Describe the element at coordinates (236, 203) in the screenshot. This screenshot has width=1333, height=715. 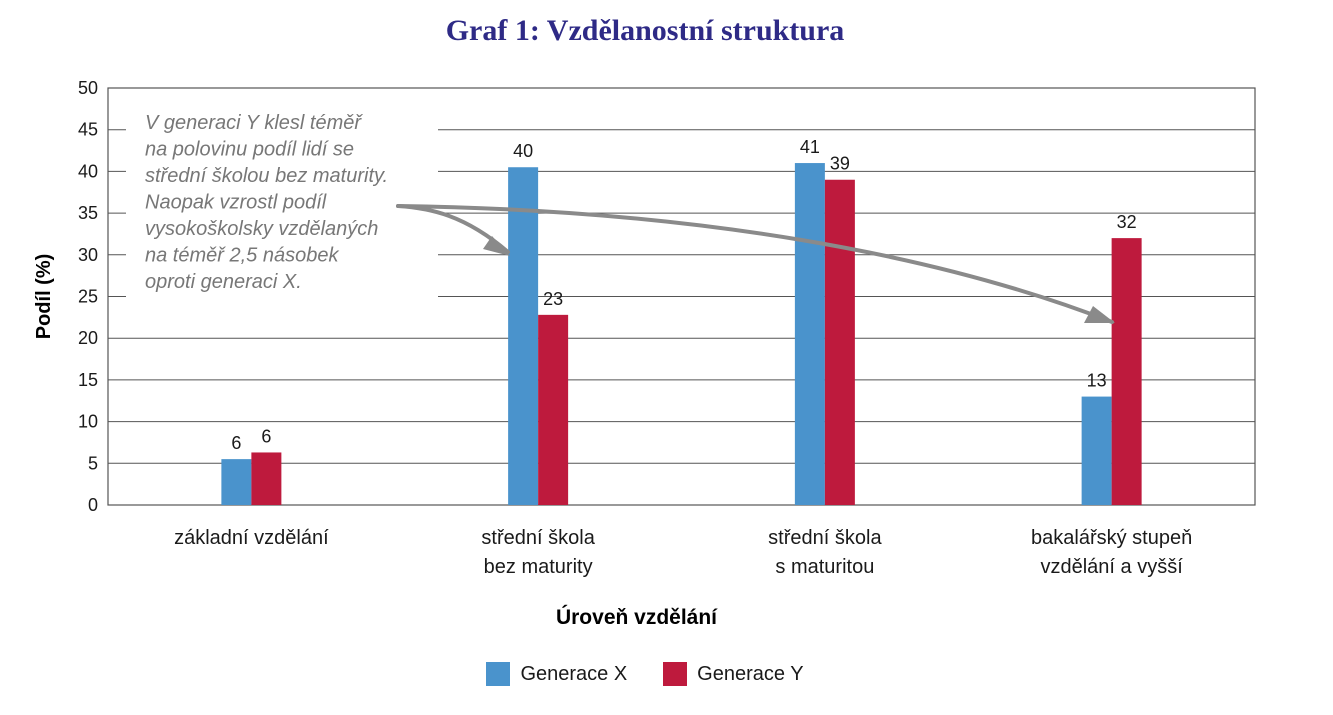
I see `annotation-text: Naopak vzrostl podíl` at that location.